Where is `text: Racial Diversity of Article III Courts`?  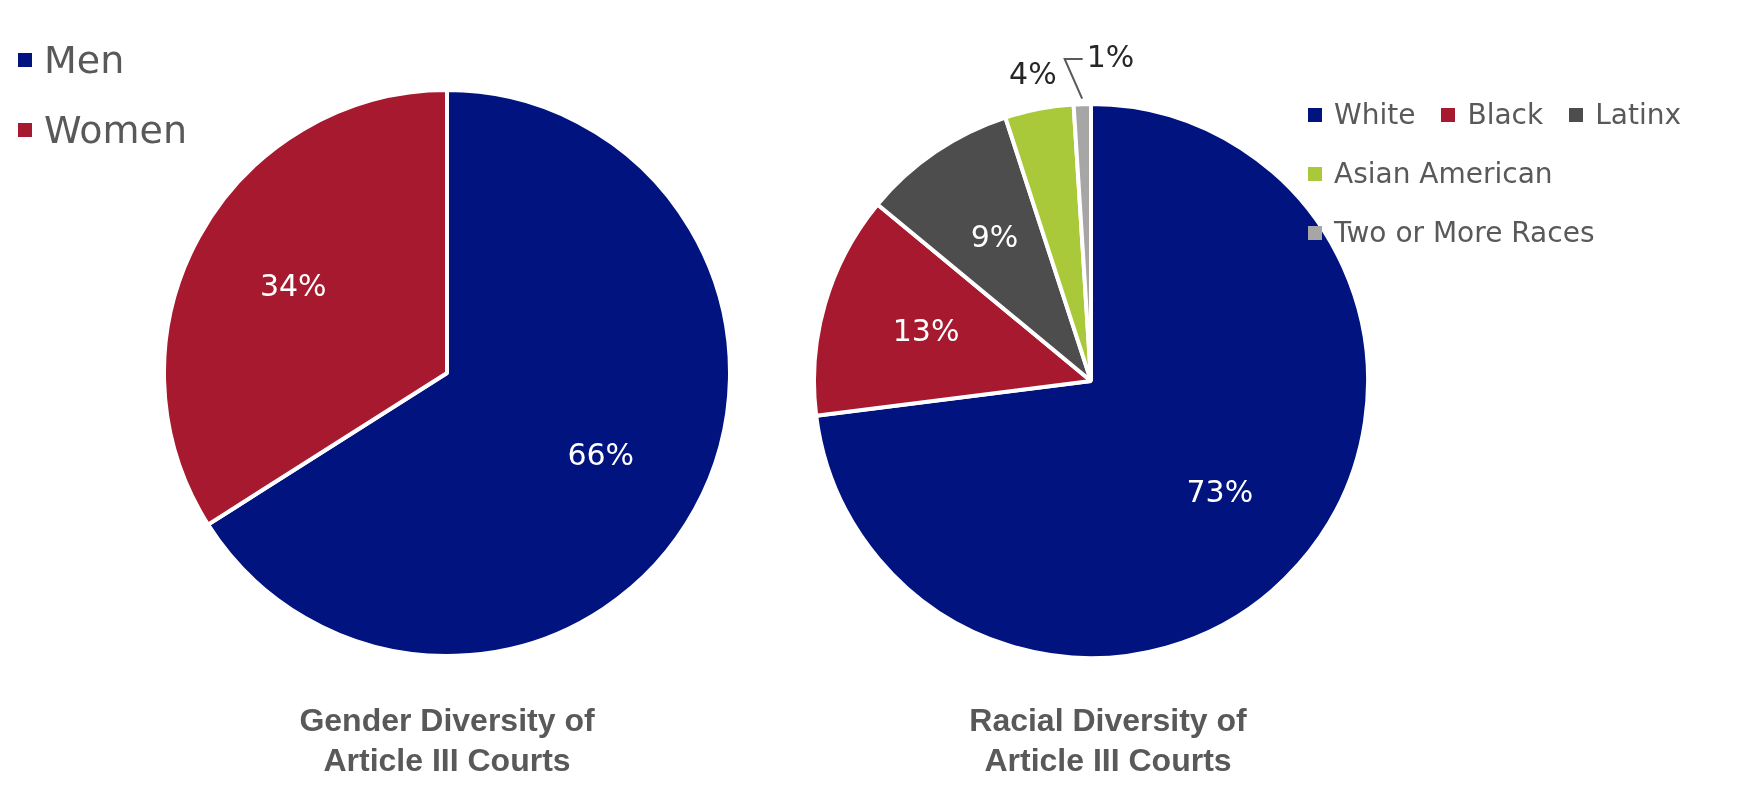 text: Racial Diversity of Article III Courts is located at coordinates (1108, 740).